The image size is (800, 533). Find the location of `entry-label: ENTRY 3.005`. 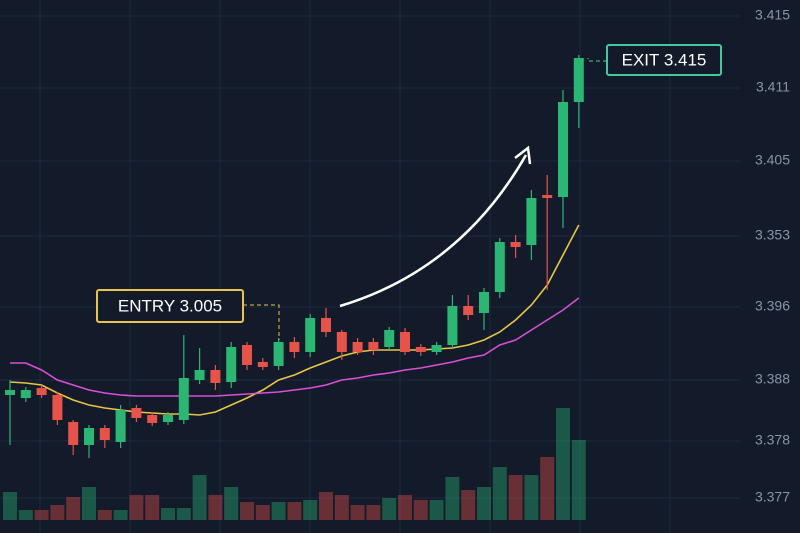

entry-label: ENTRY 3.005 is located at coordinates (170, 305).